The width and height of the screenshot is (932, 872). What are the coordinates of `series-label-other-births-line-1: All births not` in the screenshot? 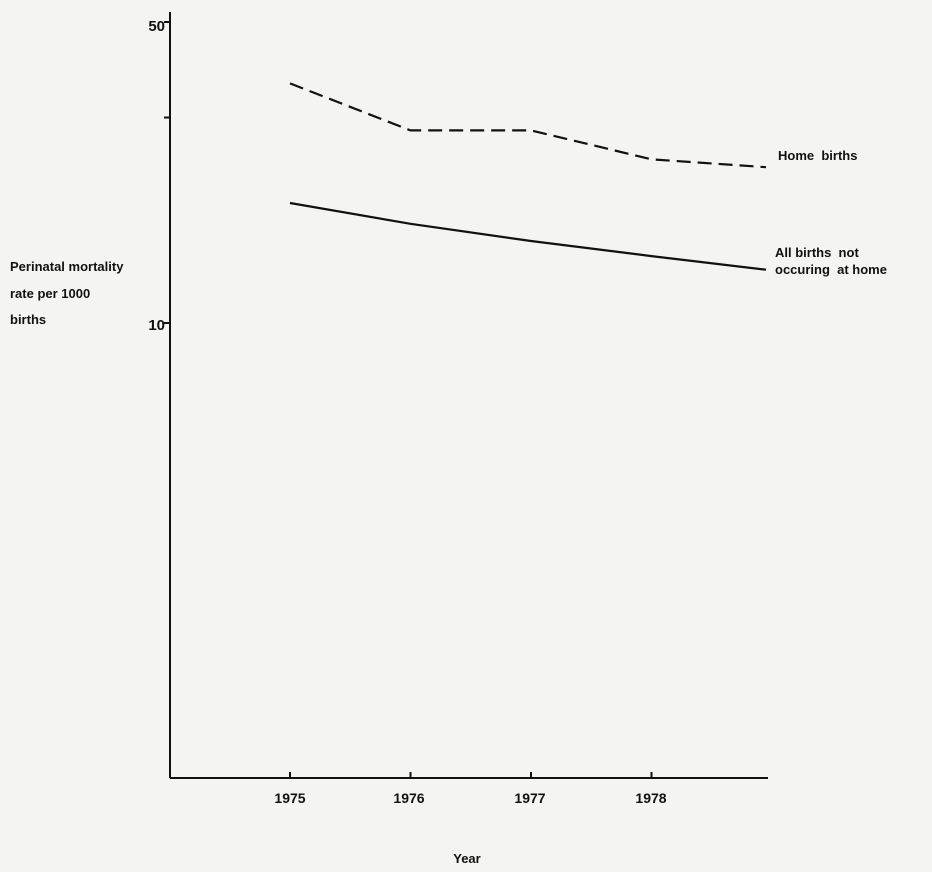 It's located at (817, 252).